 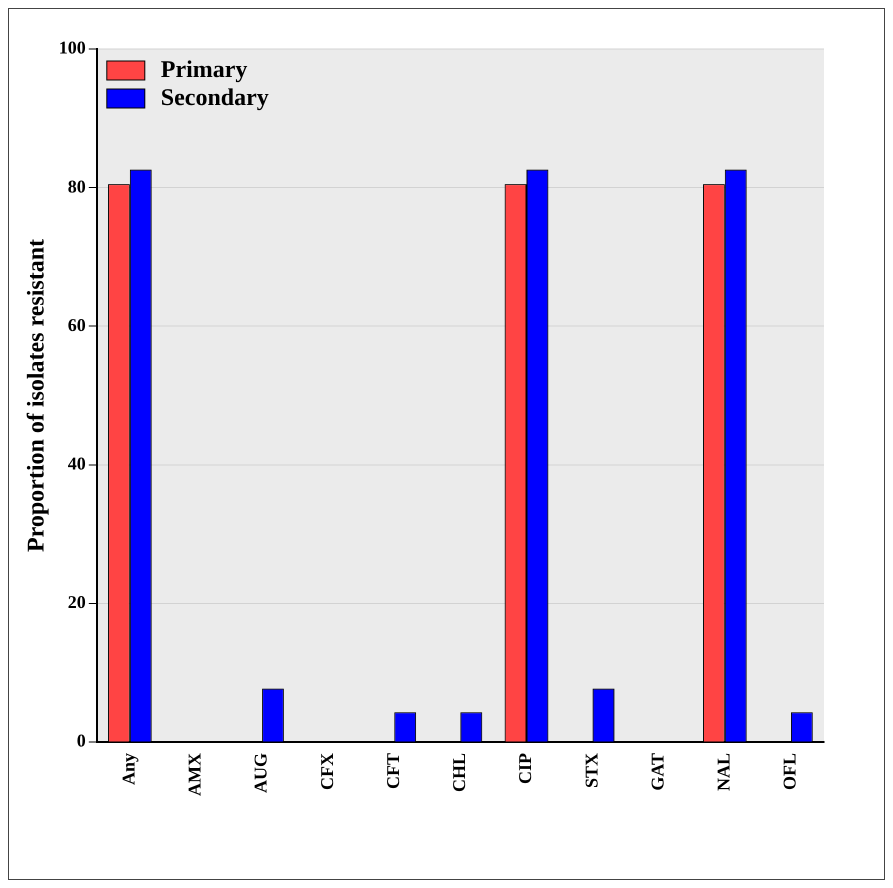 What do you see at coordinates (657, 772) in the screenshot?
I see `x-tick-label: GAT` at bounding box center [657, 772].